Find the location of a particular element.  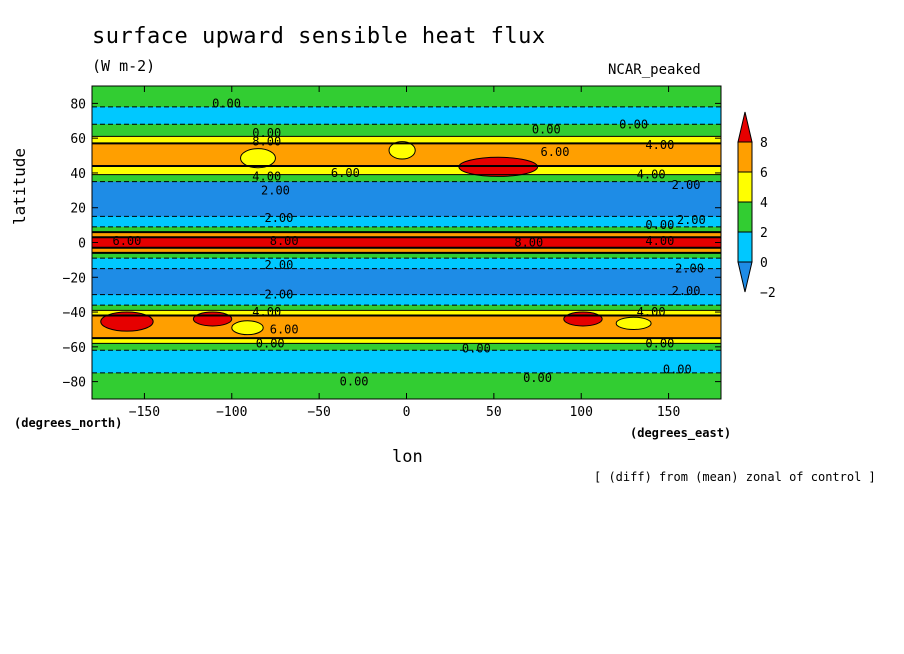

x-unit-label: (degrees_east) is located at coordinates (681, 433).